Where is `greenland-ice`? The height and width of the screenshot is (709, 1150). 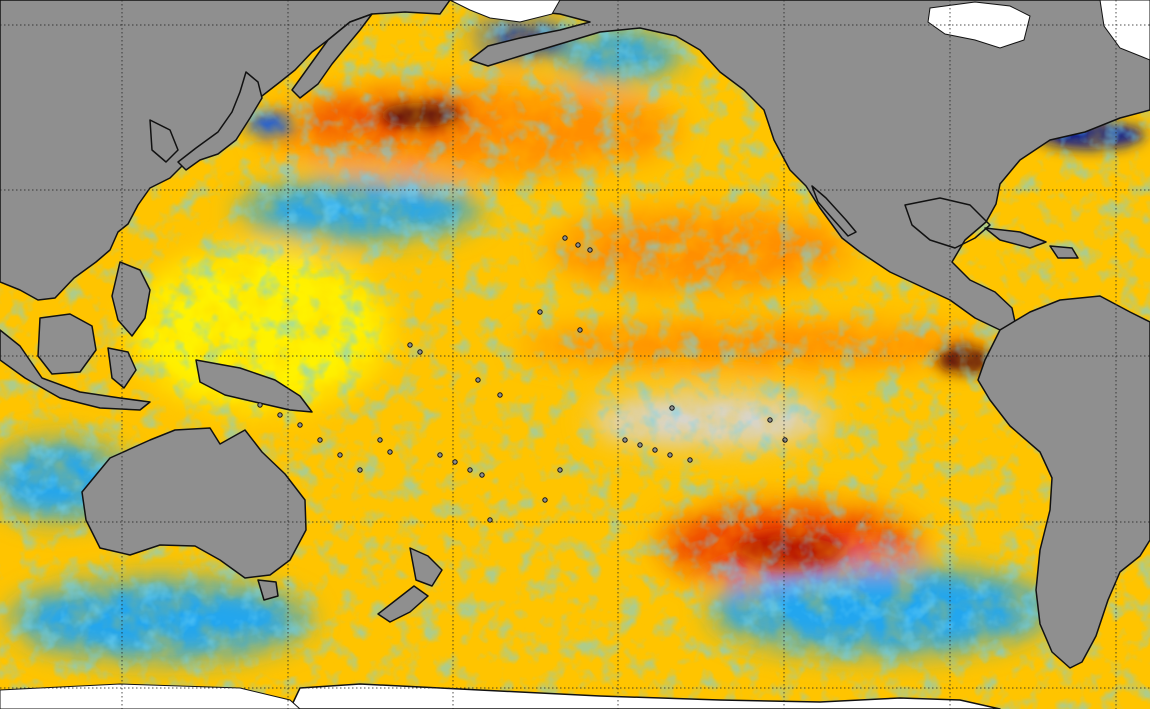
greenland-ice is located at coordinates (1124, 30).